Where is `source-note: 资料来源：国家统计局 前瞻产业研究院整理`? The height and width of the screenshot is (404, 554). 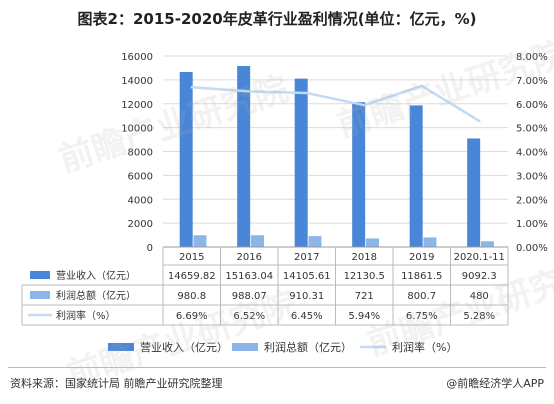 source-note: 资料来源：国家统计局 前瞻产业研究院整理 is located at coordinates (116, 383).